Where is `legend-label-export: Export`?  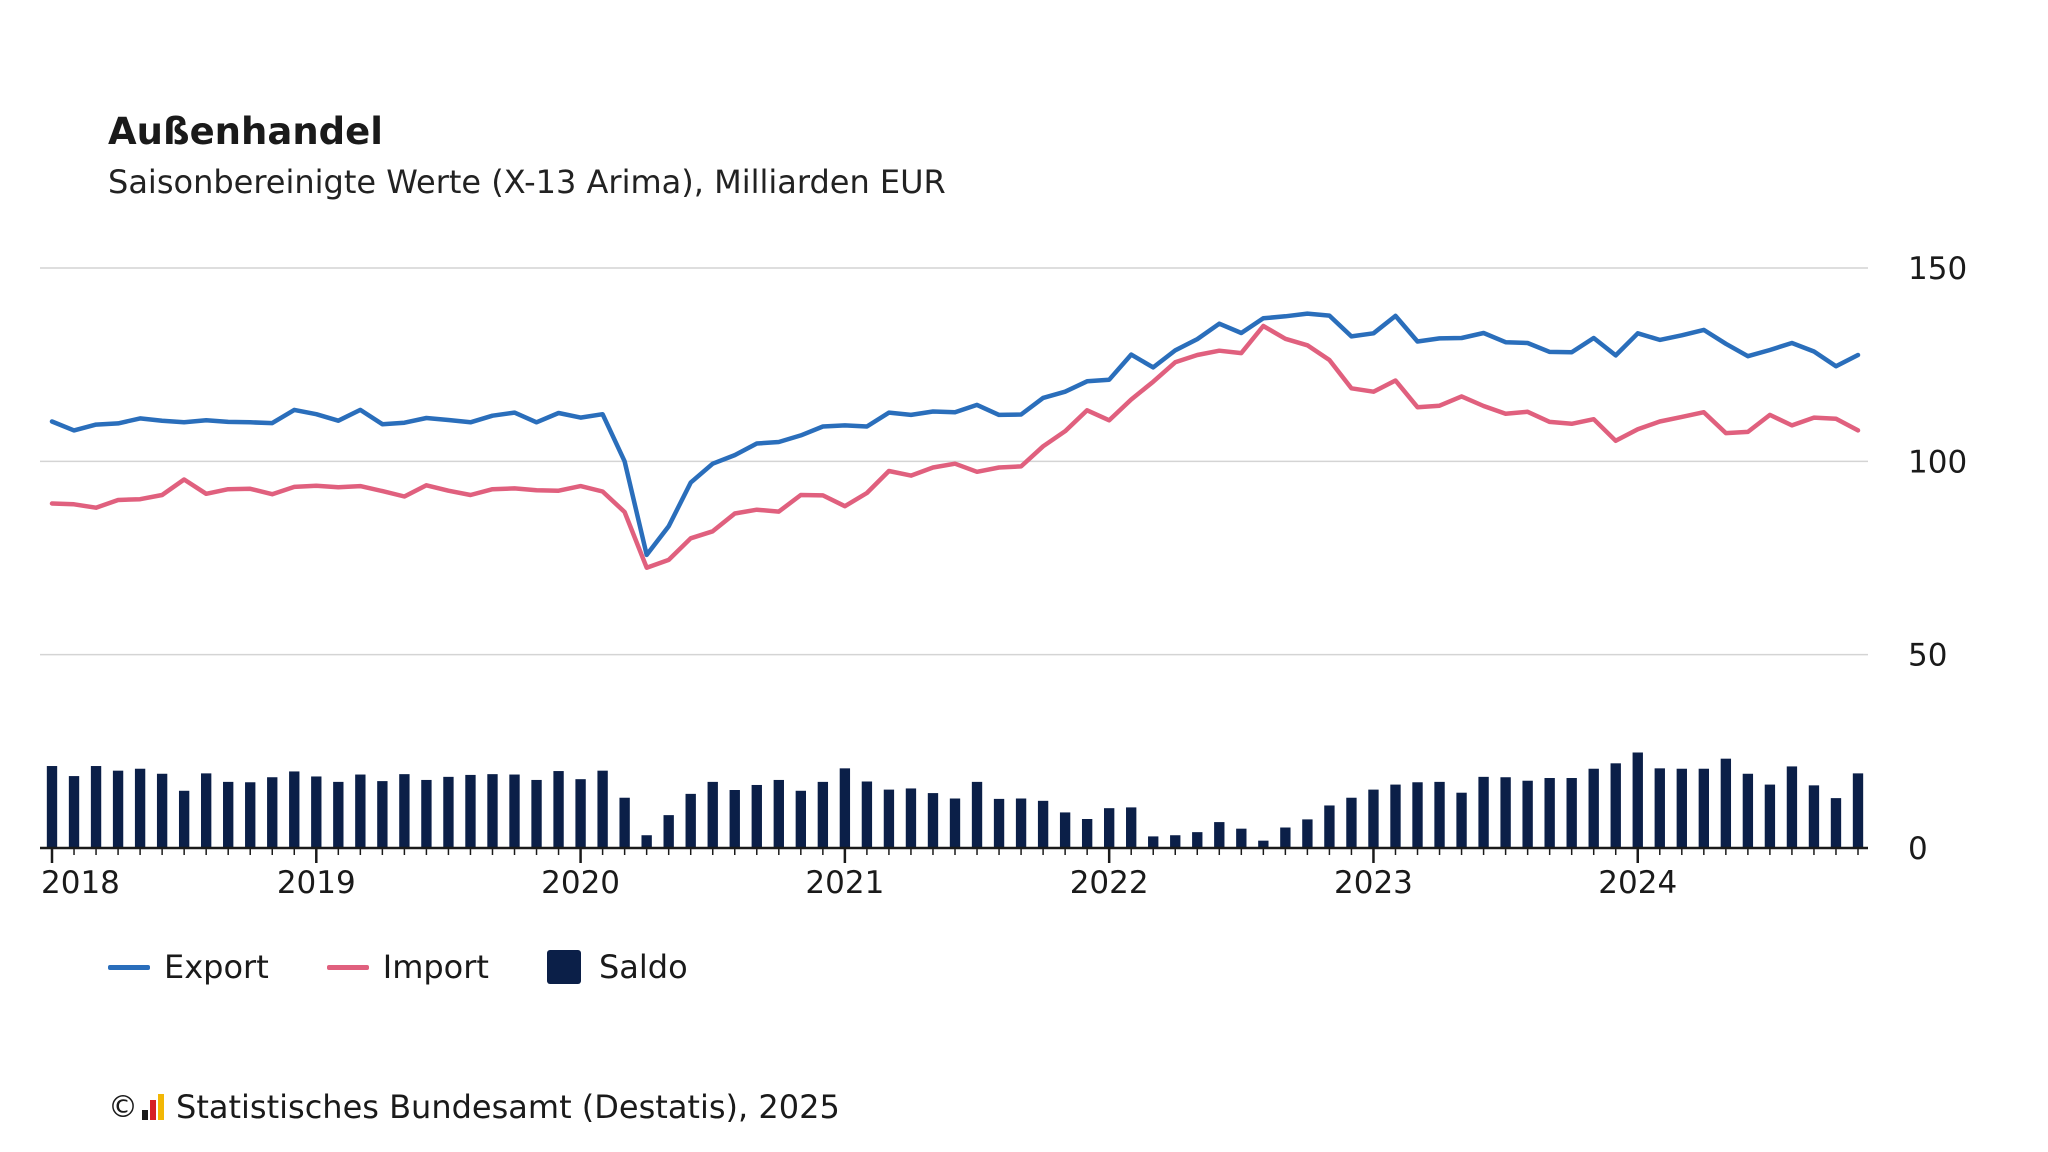 legend-label-export: Export is located at coordinates (216, 967).